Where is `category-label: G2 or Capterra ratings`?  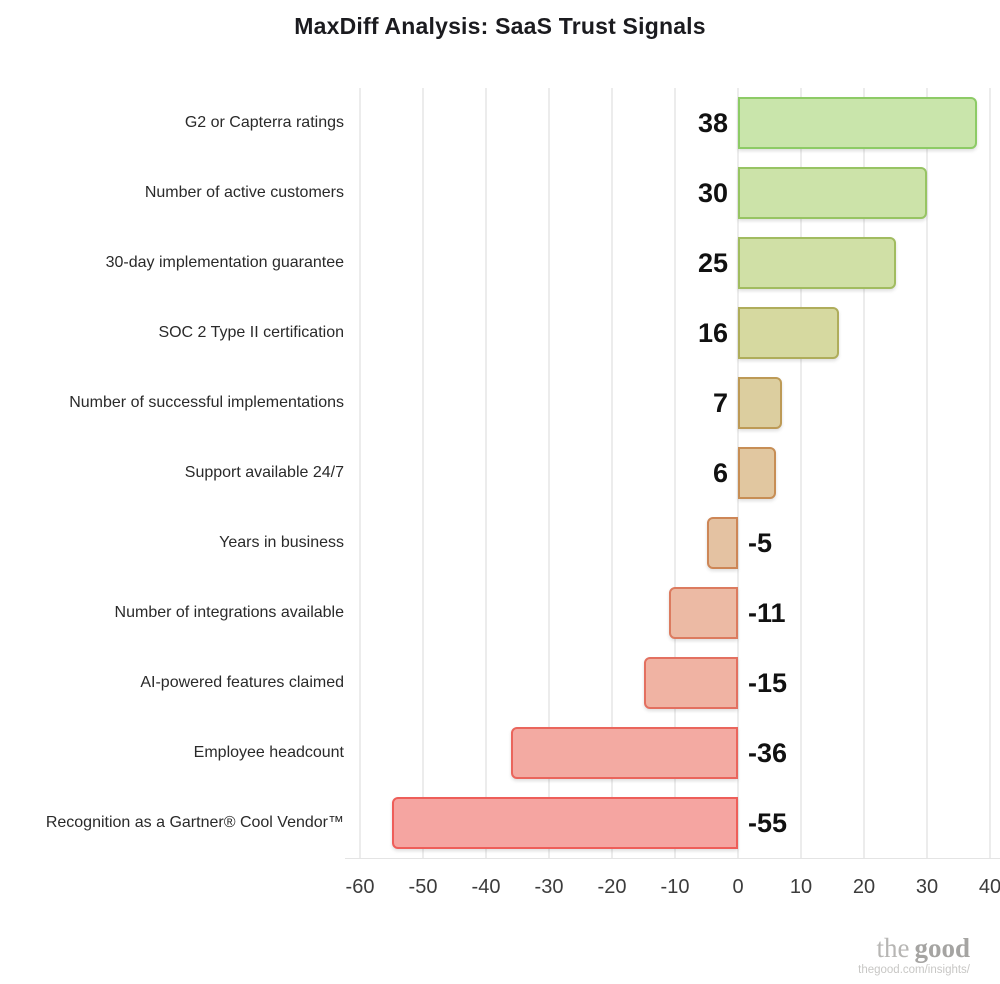
category-label: G2 or Capterra ratings is located at coordinates (264, 122).